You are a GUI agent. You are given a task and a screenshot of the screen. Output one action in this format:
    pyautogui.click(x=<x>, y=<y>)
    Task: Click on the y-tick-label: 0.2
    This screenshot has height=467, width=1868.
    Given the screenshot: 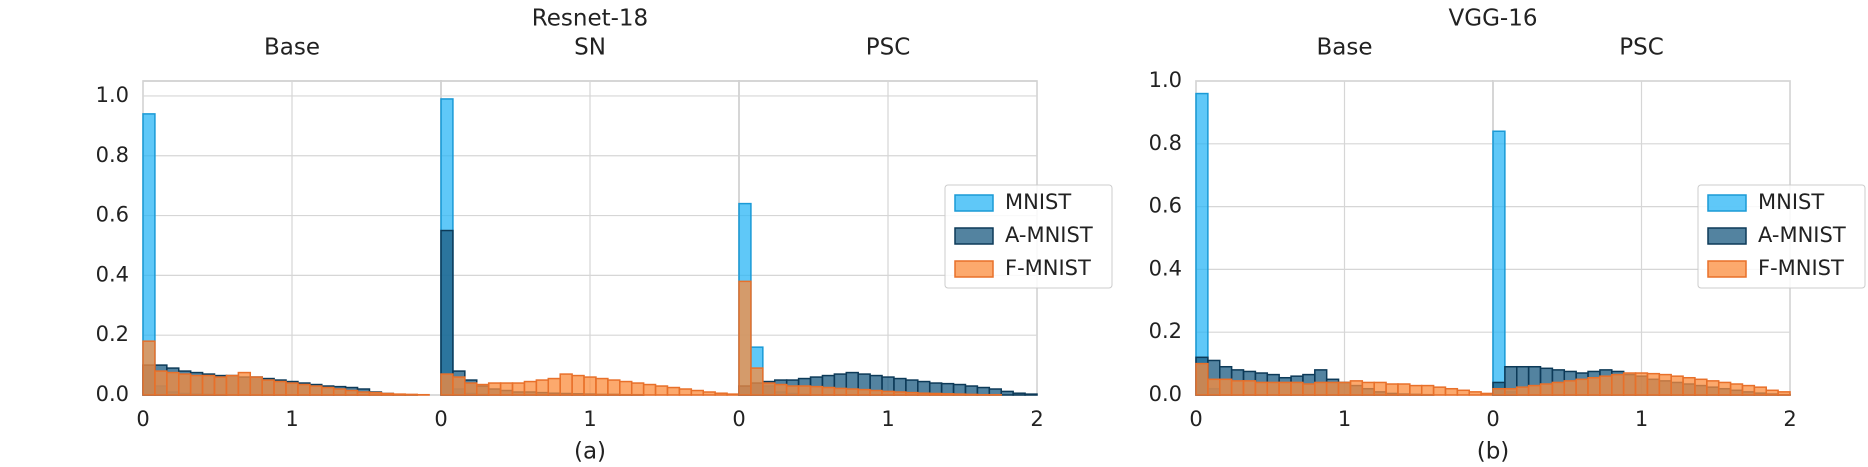 What is the action you would take?
    pyautogui.click(x=1165, y=331)
    